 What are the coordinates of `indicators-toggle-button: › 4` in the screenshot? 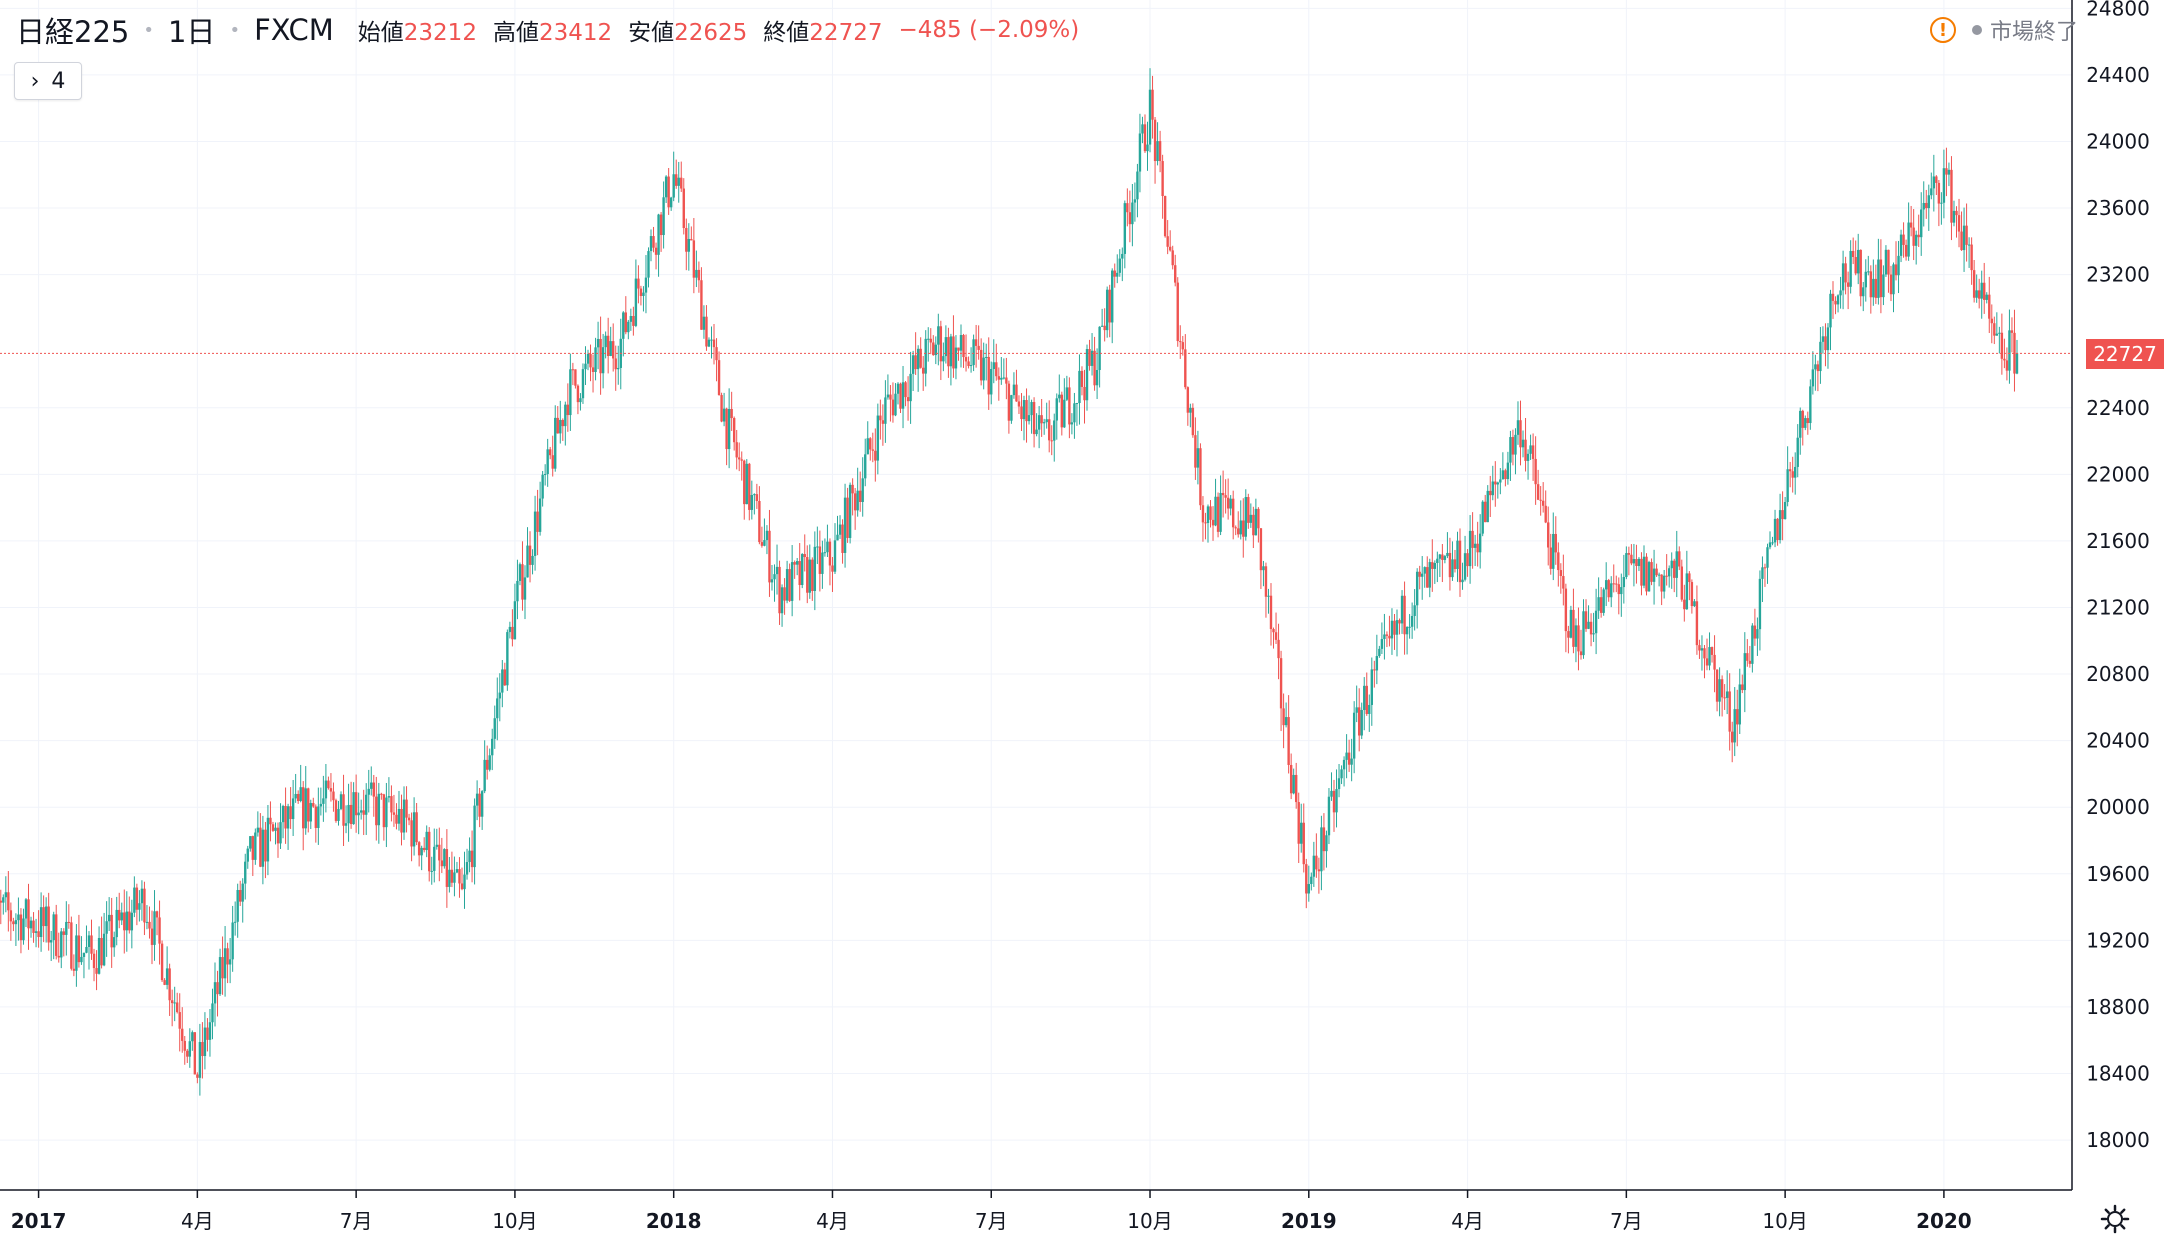 It's located at (48, 81).